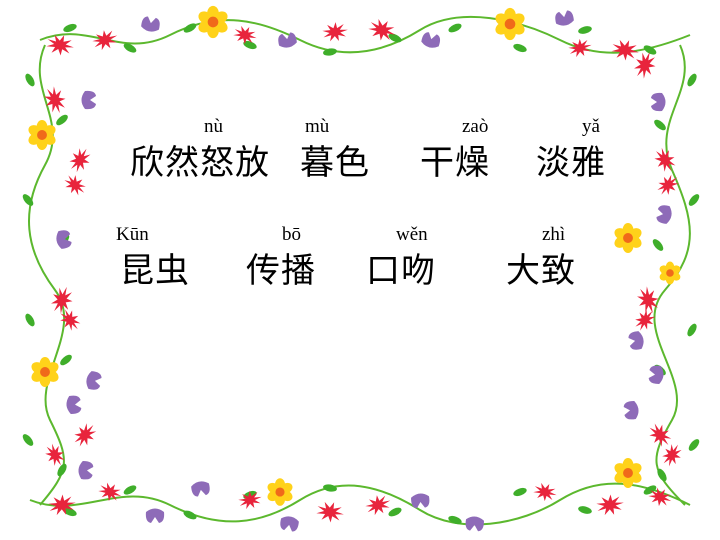 This screenshot has width=720, height=540. Describe the element at coordinates (541, 271) in the screenshot. I see `word-da-zhi: 大致` at that location.